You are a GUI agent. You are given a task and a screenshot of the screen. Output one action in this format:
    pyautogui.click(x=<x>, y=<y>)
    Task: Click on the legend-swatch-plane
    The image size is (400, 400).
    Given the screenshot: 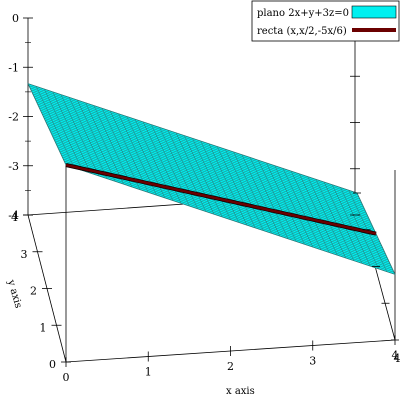 What is the action you would take?
    pyautogui.click(x=374, y=12)
    